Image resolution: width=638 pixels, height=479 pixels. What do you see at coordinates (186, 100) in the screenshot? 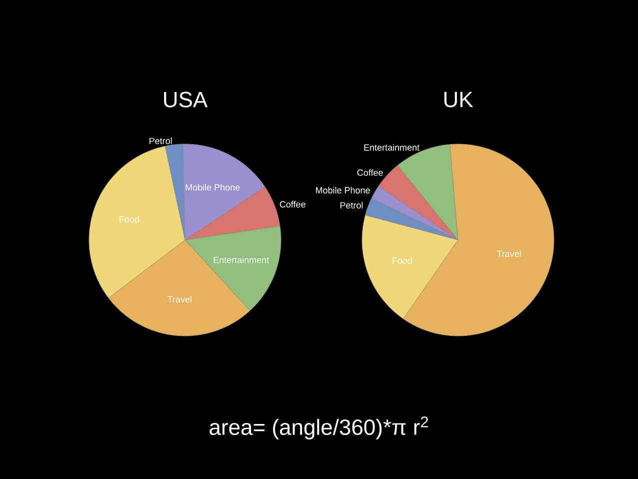
I see `chart-title: USA` at bounding box center [186, 100].